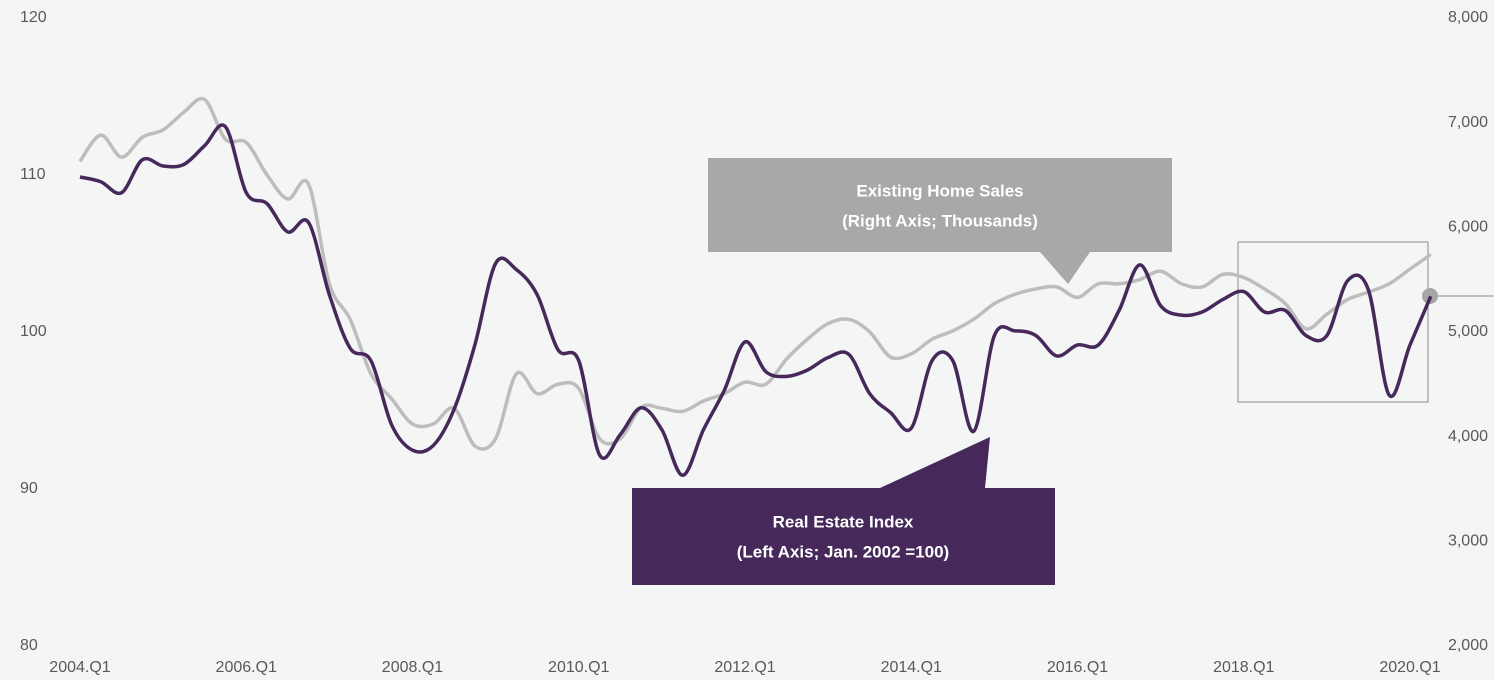  What do you see at coordinates (33, 331) in the screenshot?
I see `y-tick-label: 100` at bounding box center [33, 331].